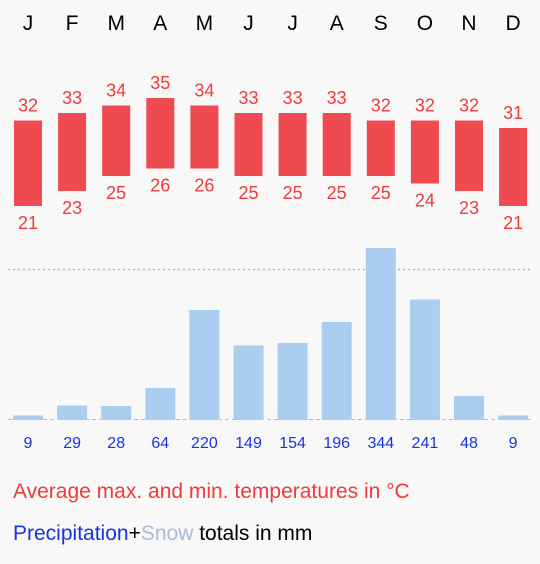  What do you see at coordinates (160, 83) in the screenshot?
I see `temp-max-label: 35` at bounding box center [160, 83].